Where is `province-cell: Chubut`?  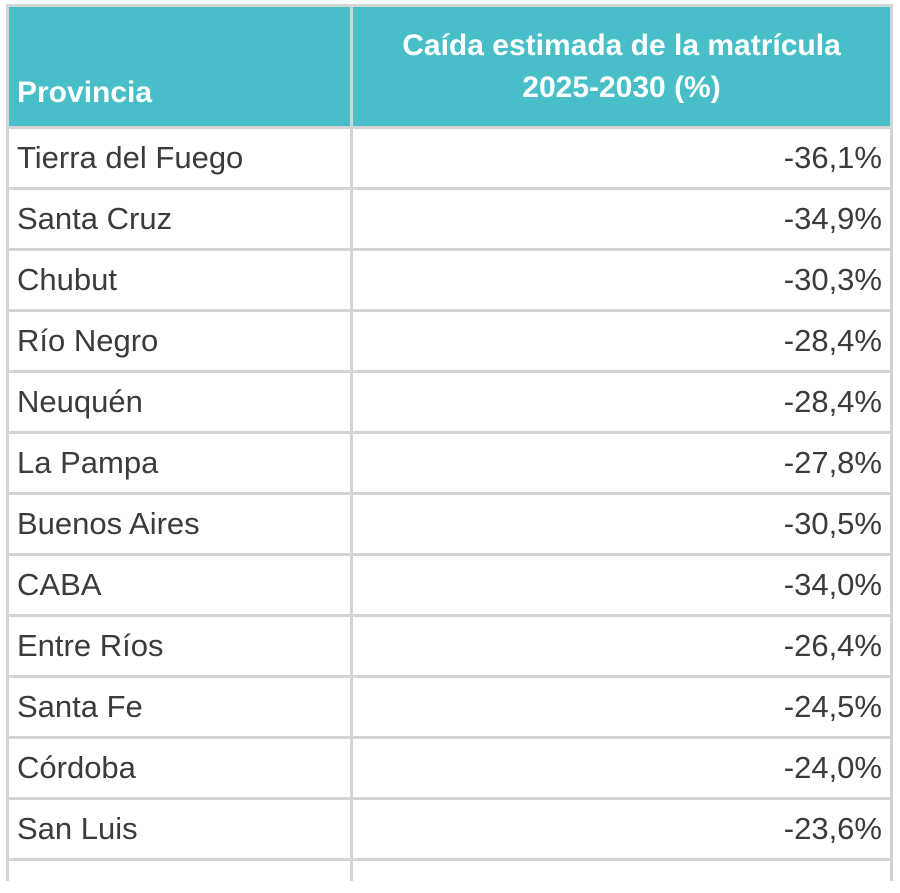 province-cell: Chubut is located at coordinates (179, 280).